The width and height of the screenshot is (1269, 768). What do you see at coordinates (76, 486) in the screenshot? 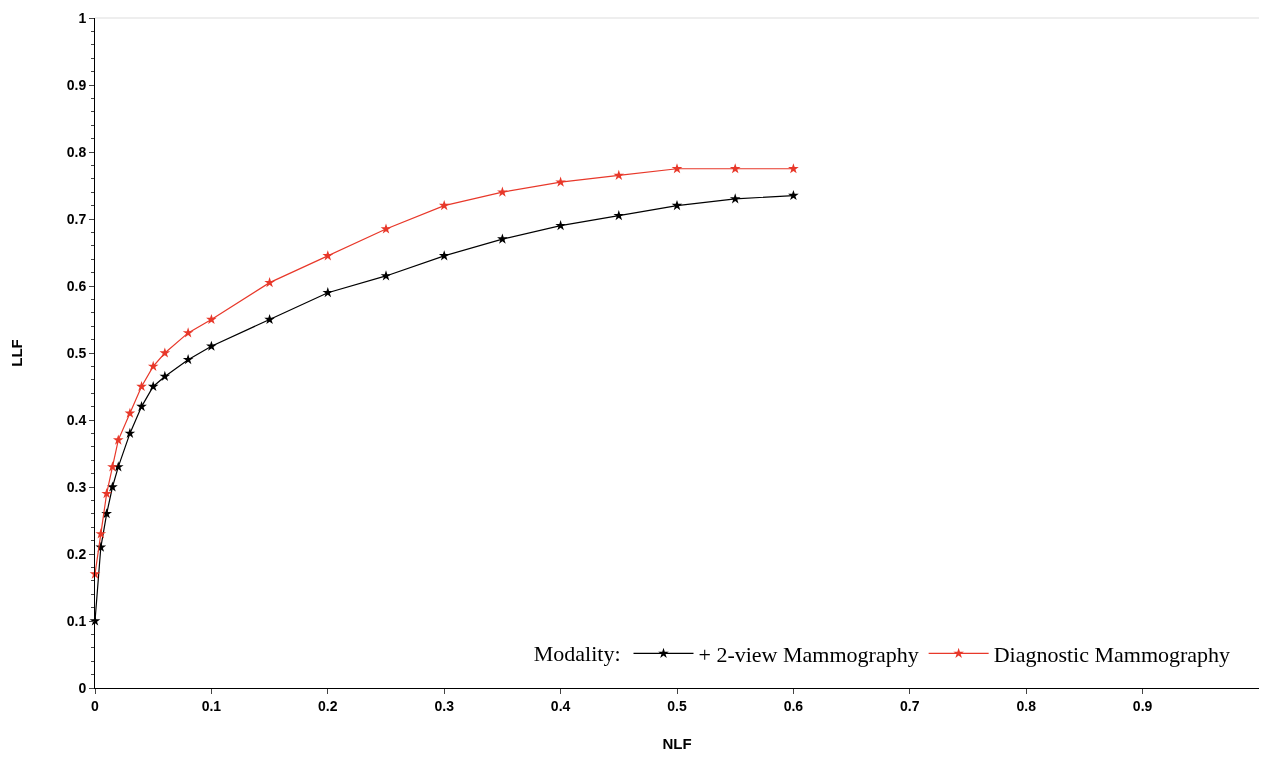
I see `y-tick-label: 0.3` at bounding box center [76, 486].